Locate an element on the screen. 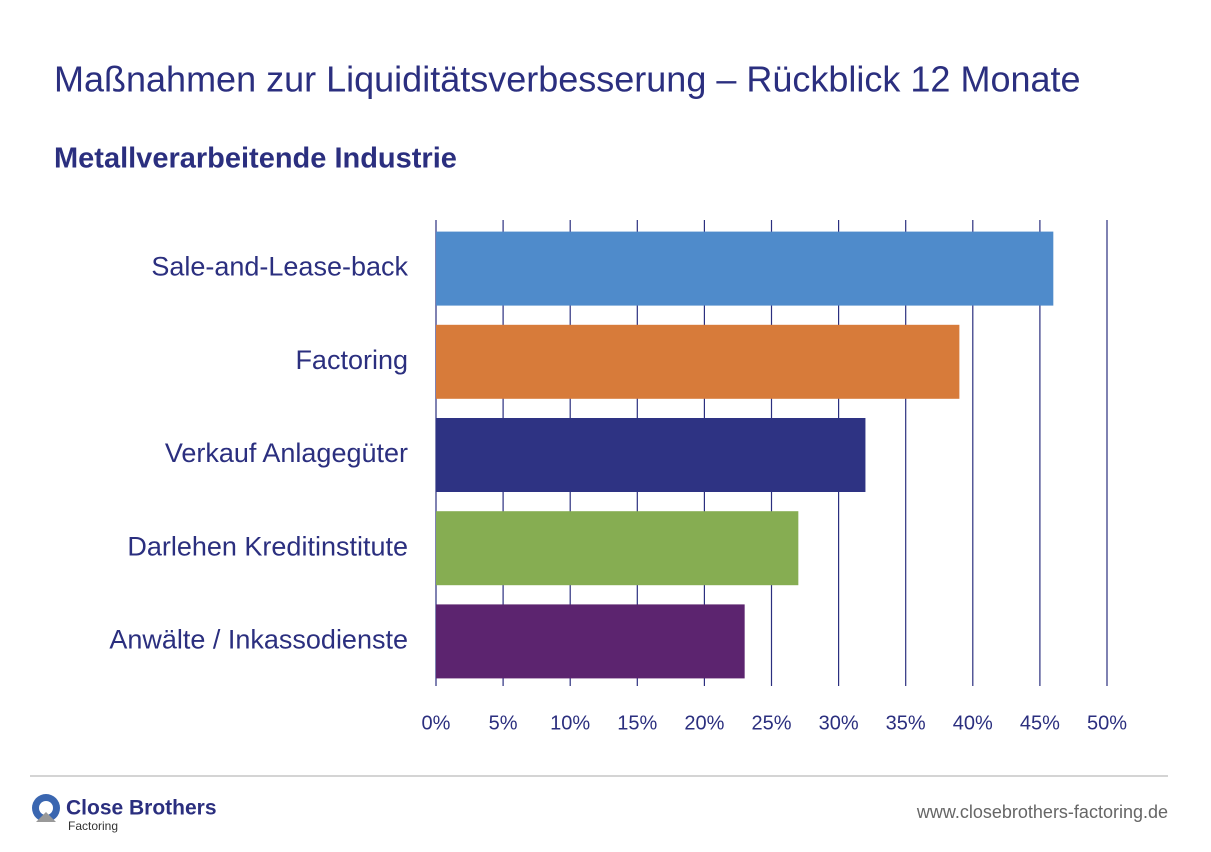 This screenshot has height=852, width=1211. chart-subtitle: Metallverarbeitende Industrie is located at coordinates (255, 159).